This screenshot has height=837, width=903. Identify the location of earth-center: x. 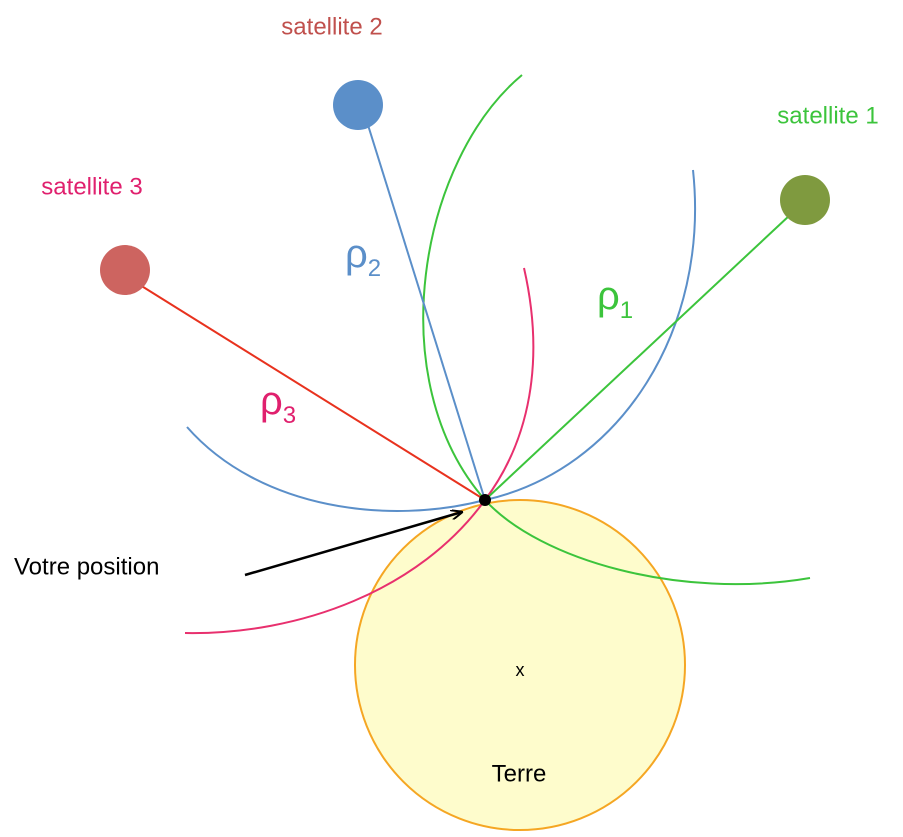
(520, 670).